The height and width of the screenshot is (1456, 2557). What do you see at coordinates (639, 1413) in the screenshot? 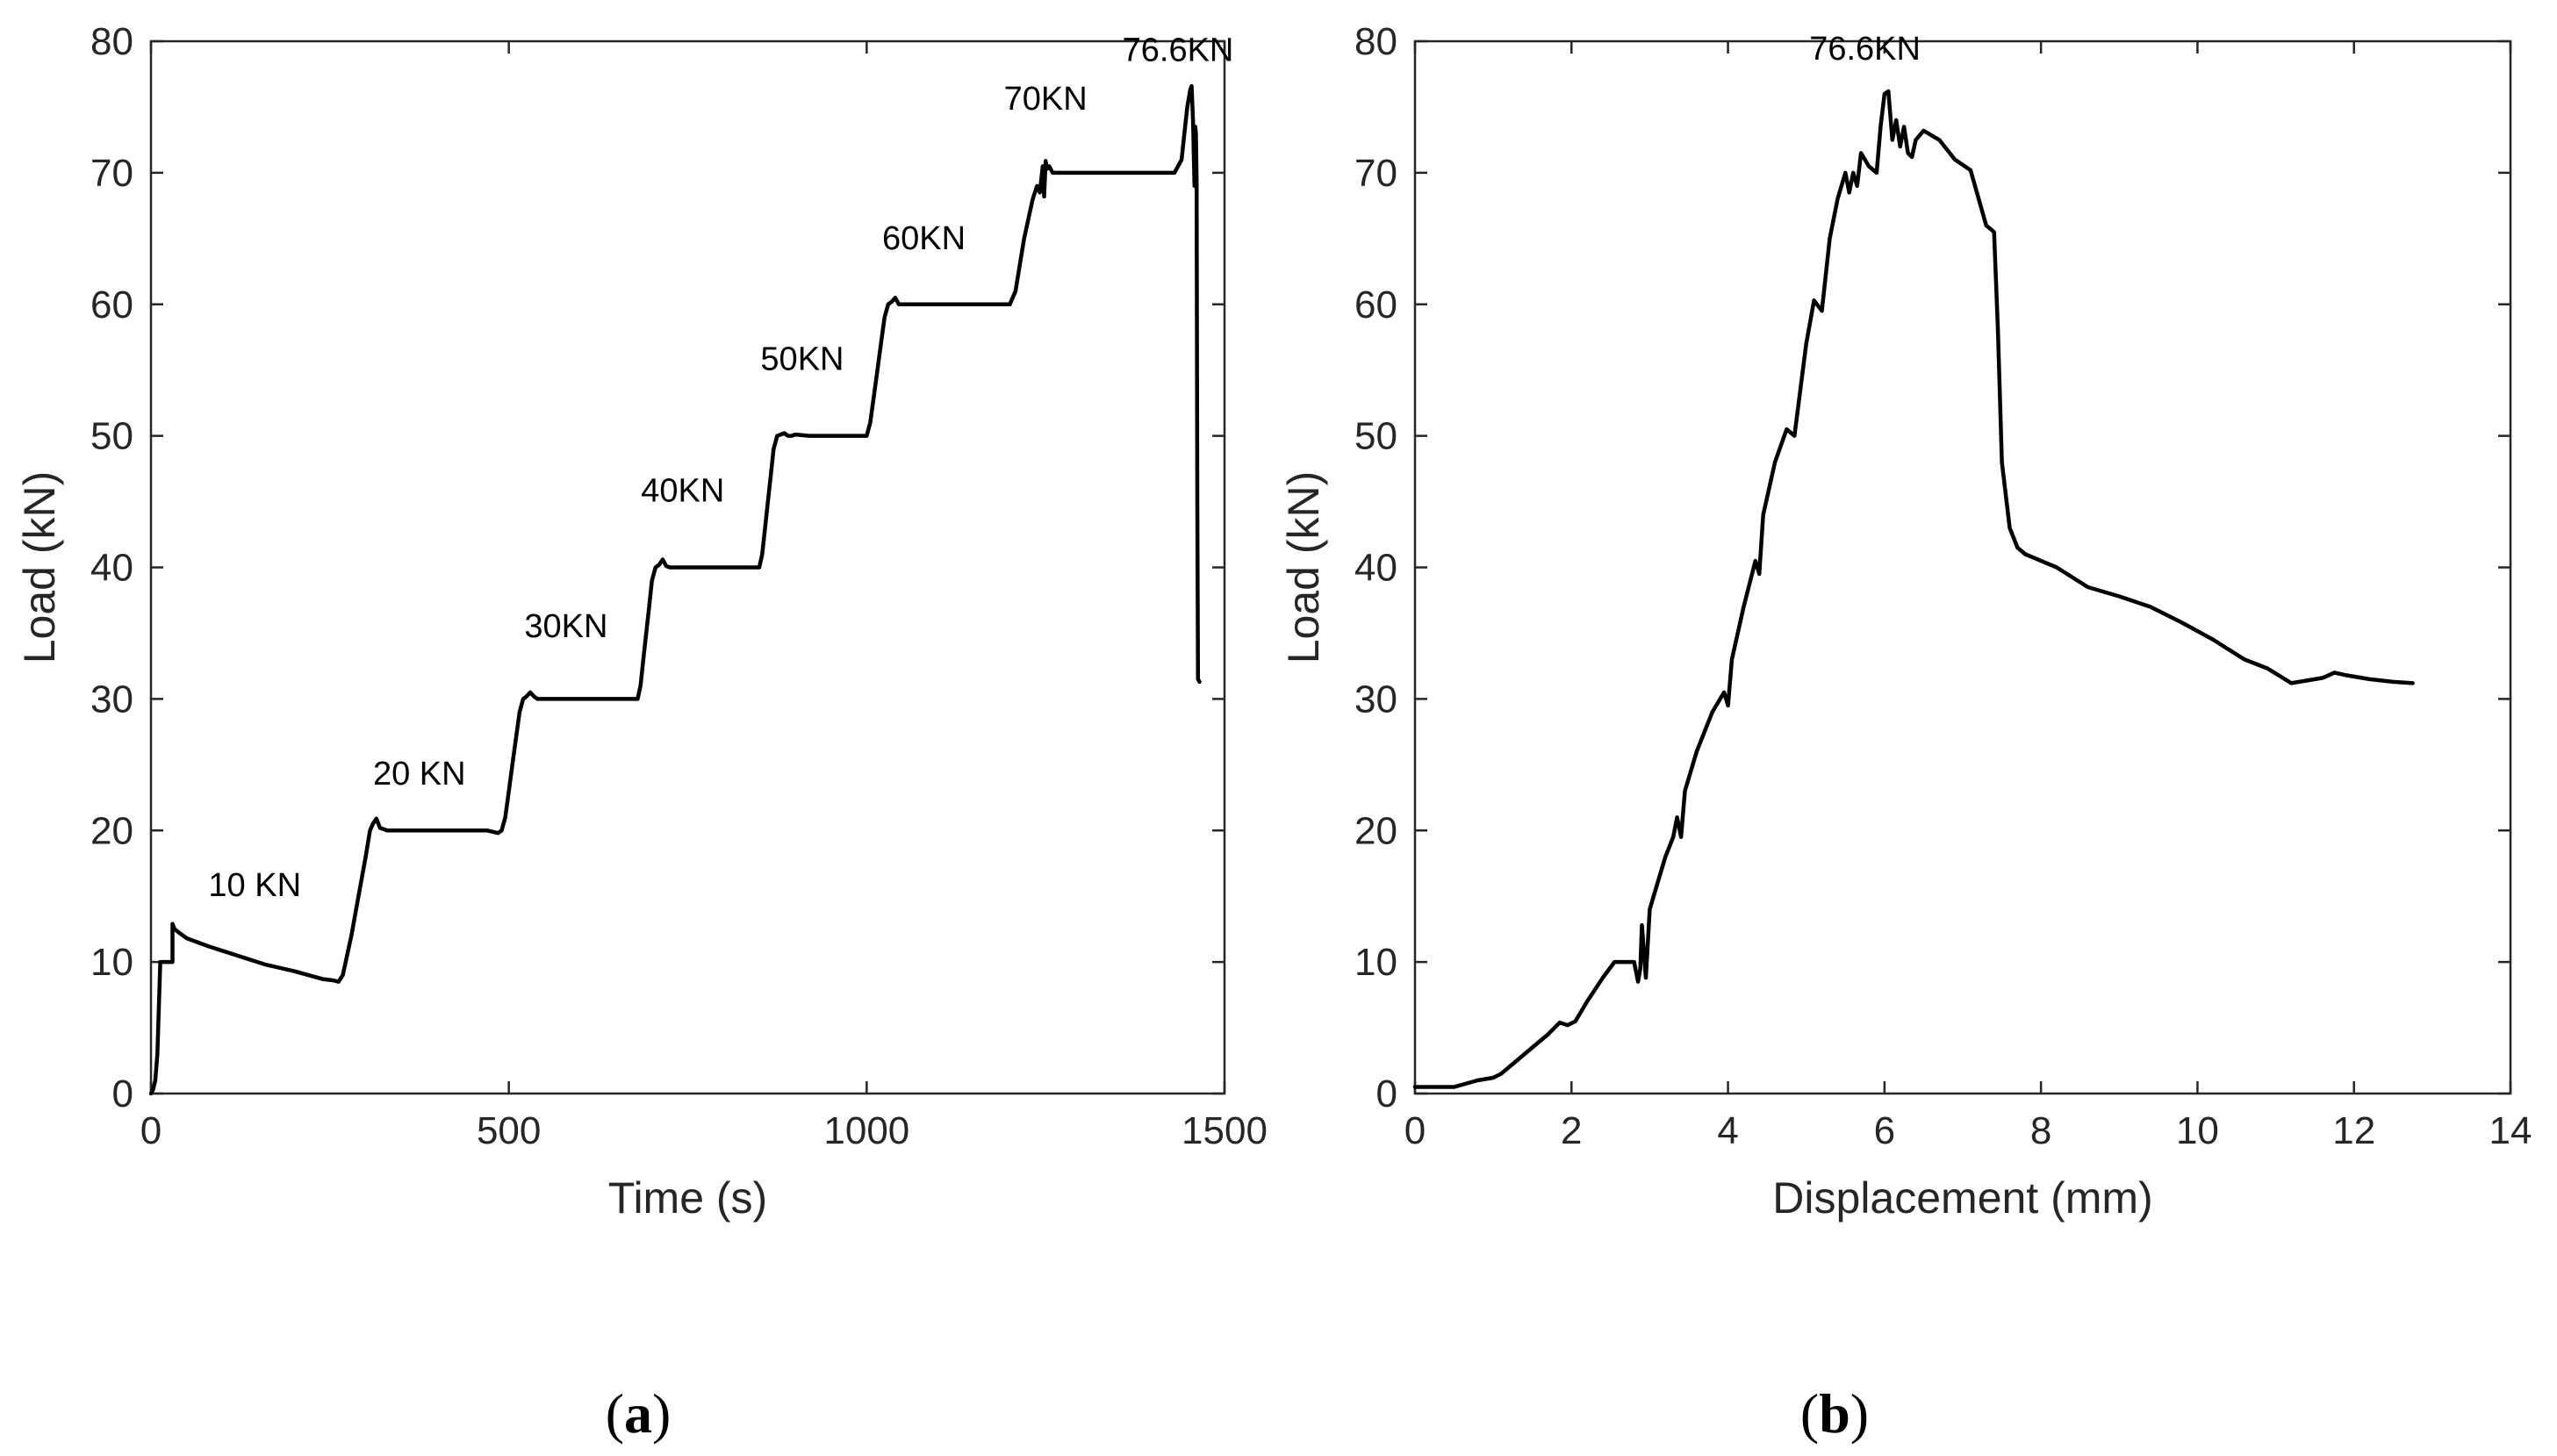
I see `panel-label-a: (a)` at bounding box center [639, 1413].